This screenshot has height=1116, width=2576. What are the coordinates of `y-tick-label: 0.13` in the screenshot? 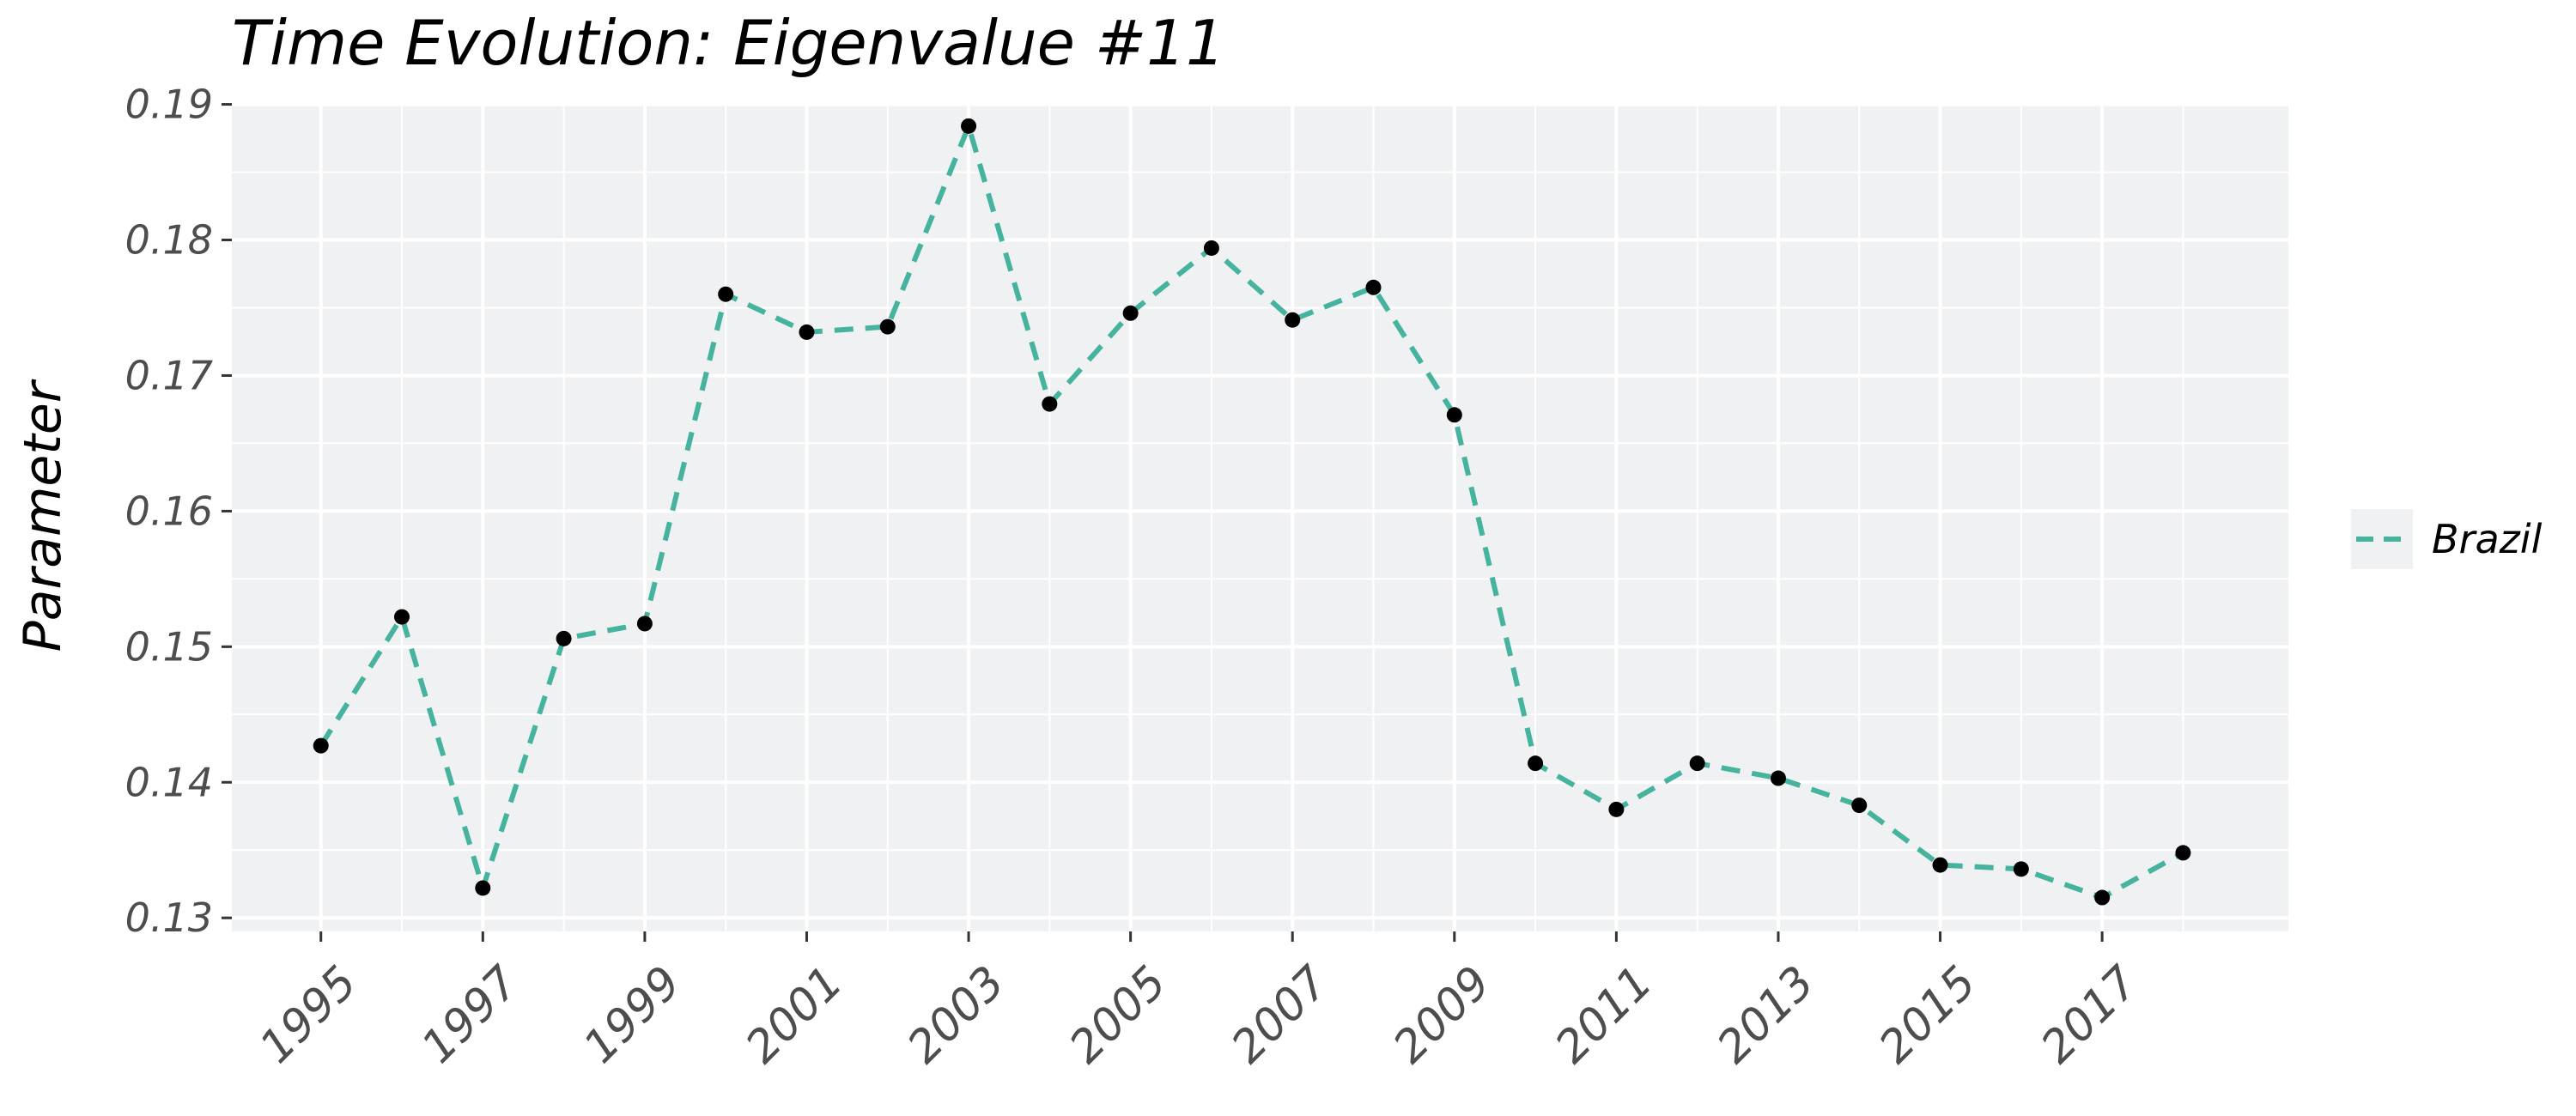 It's located at (169, 918).